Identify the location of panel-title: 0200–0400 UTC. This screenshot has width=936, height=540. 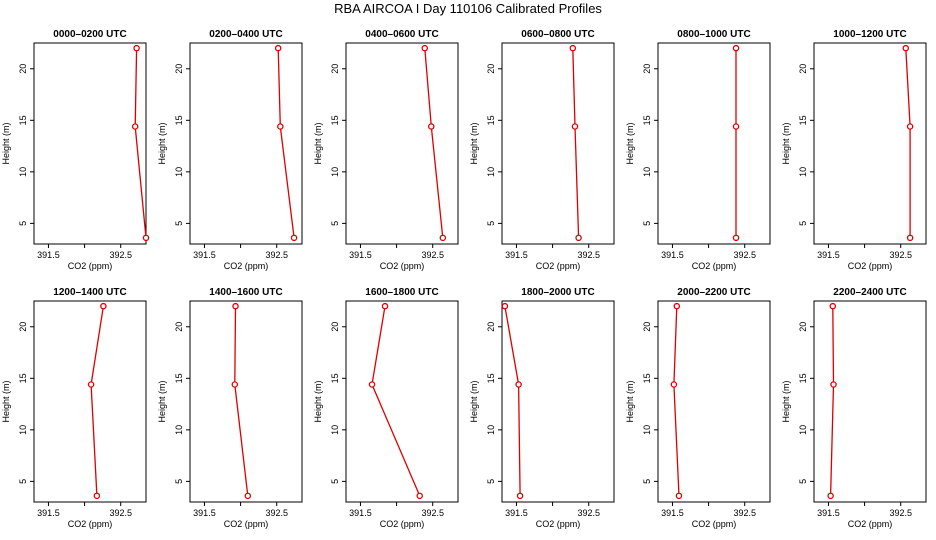
(245, 34).